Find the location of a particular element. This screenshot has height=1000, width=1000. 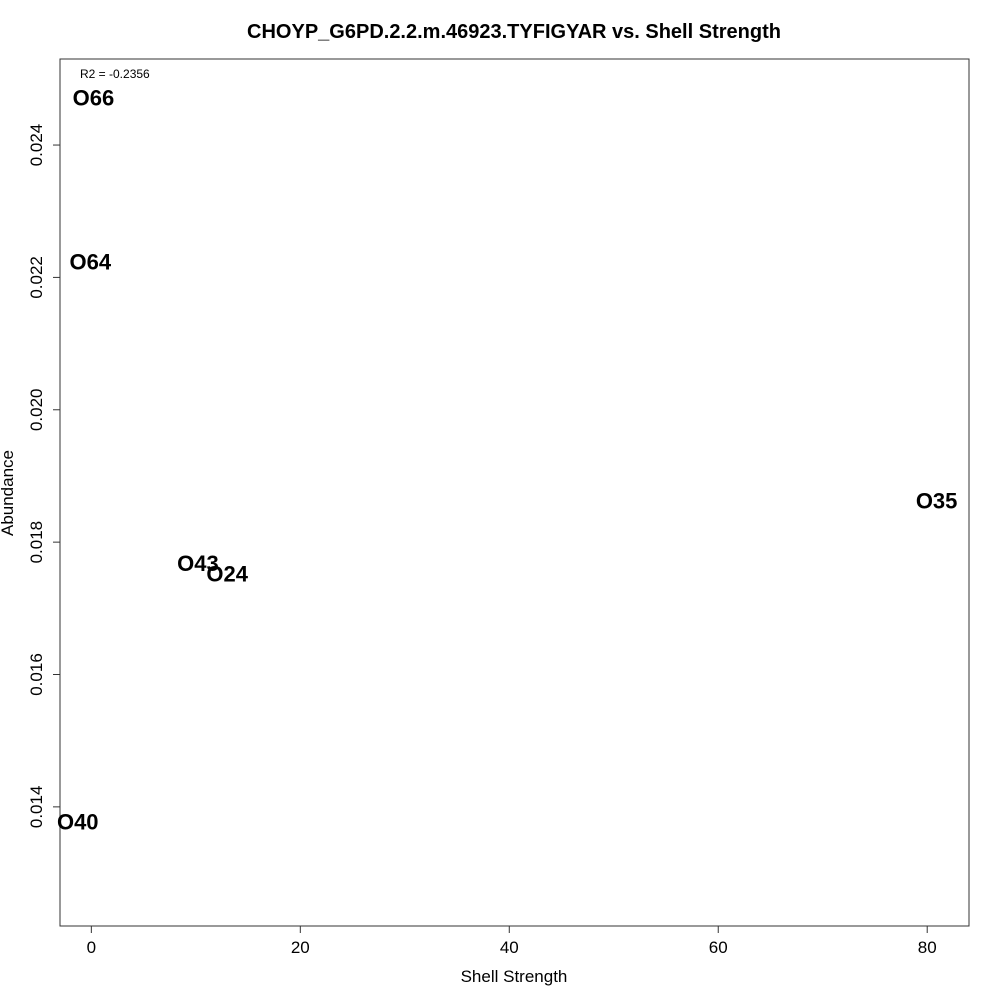

point-label: O64 is located at coordinates (91, 262).